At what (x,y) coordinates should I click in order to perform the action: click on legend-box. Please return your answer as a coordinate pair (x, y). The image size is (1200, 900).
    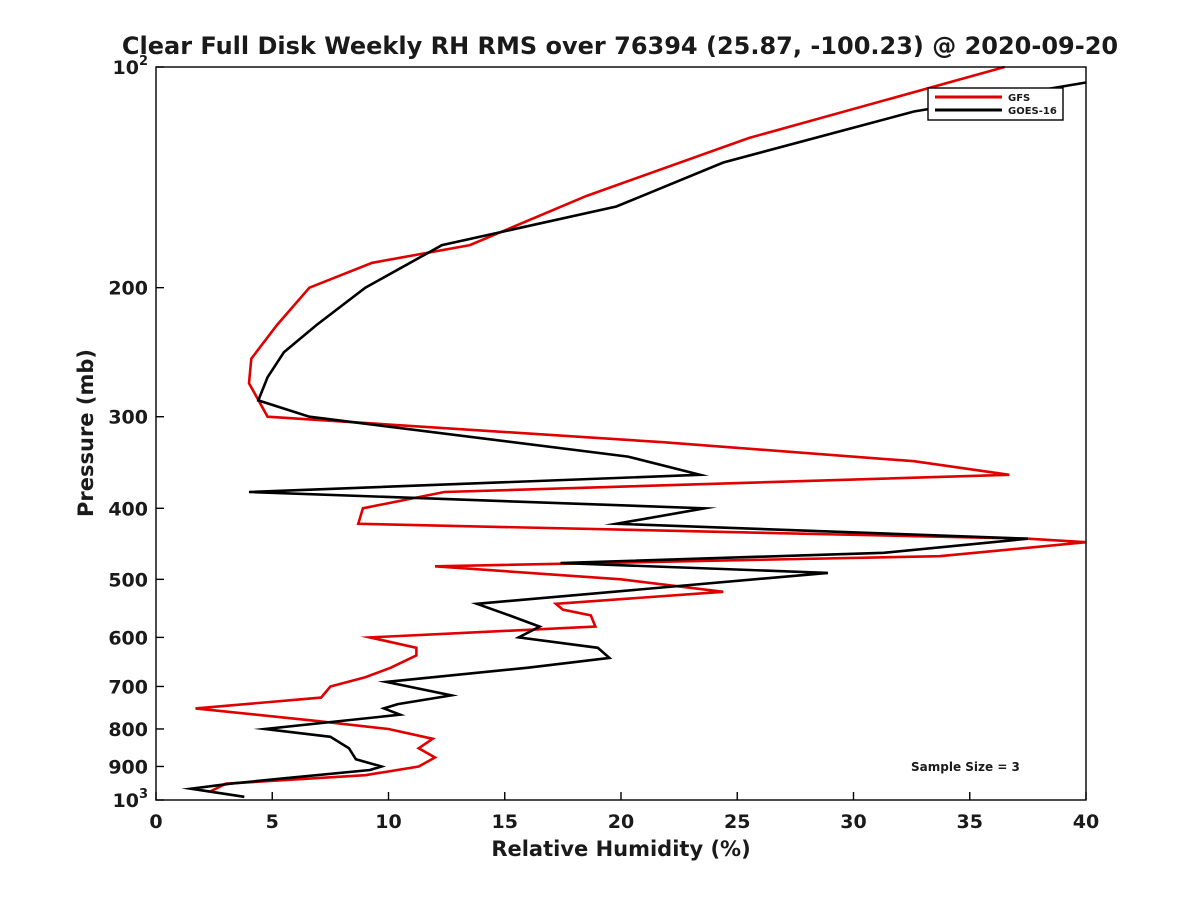
    Looking at the image, I should click on (995, 104).